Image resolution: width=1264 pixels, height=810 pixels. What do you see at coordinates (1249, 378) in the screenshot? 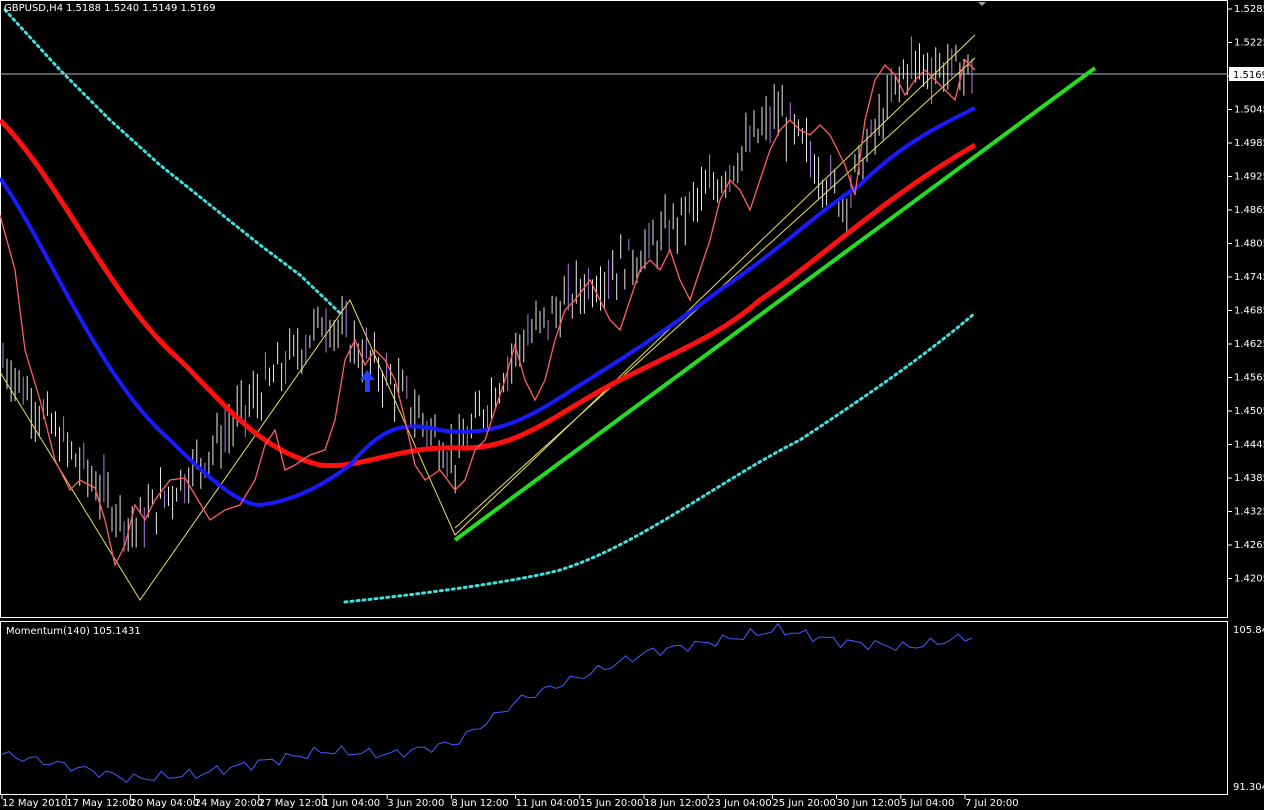
I see `price-axis-label: 1.4565` at bounding box center [1249, 378].